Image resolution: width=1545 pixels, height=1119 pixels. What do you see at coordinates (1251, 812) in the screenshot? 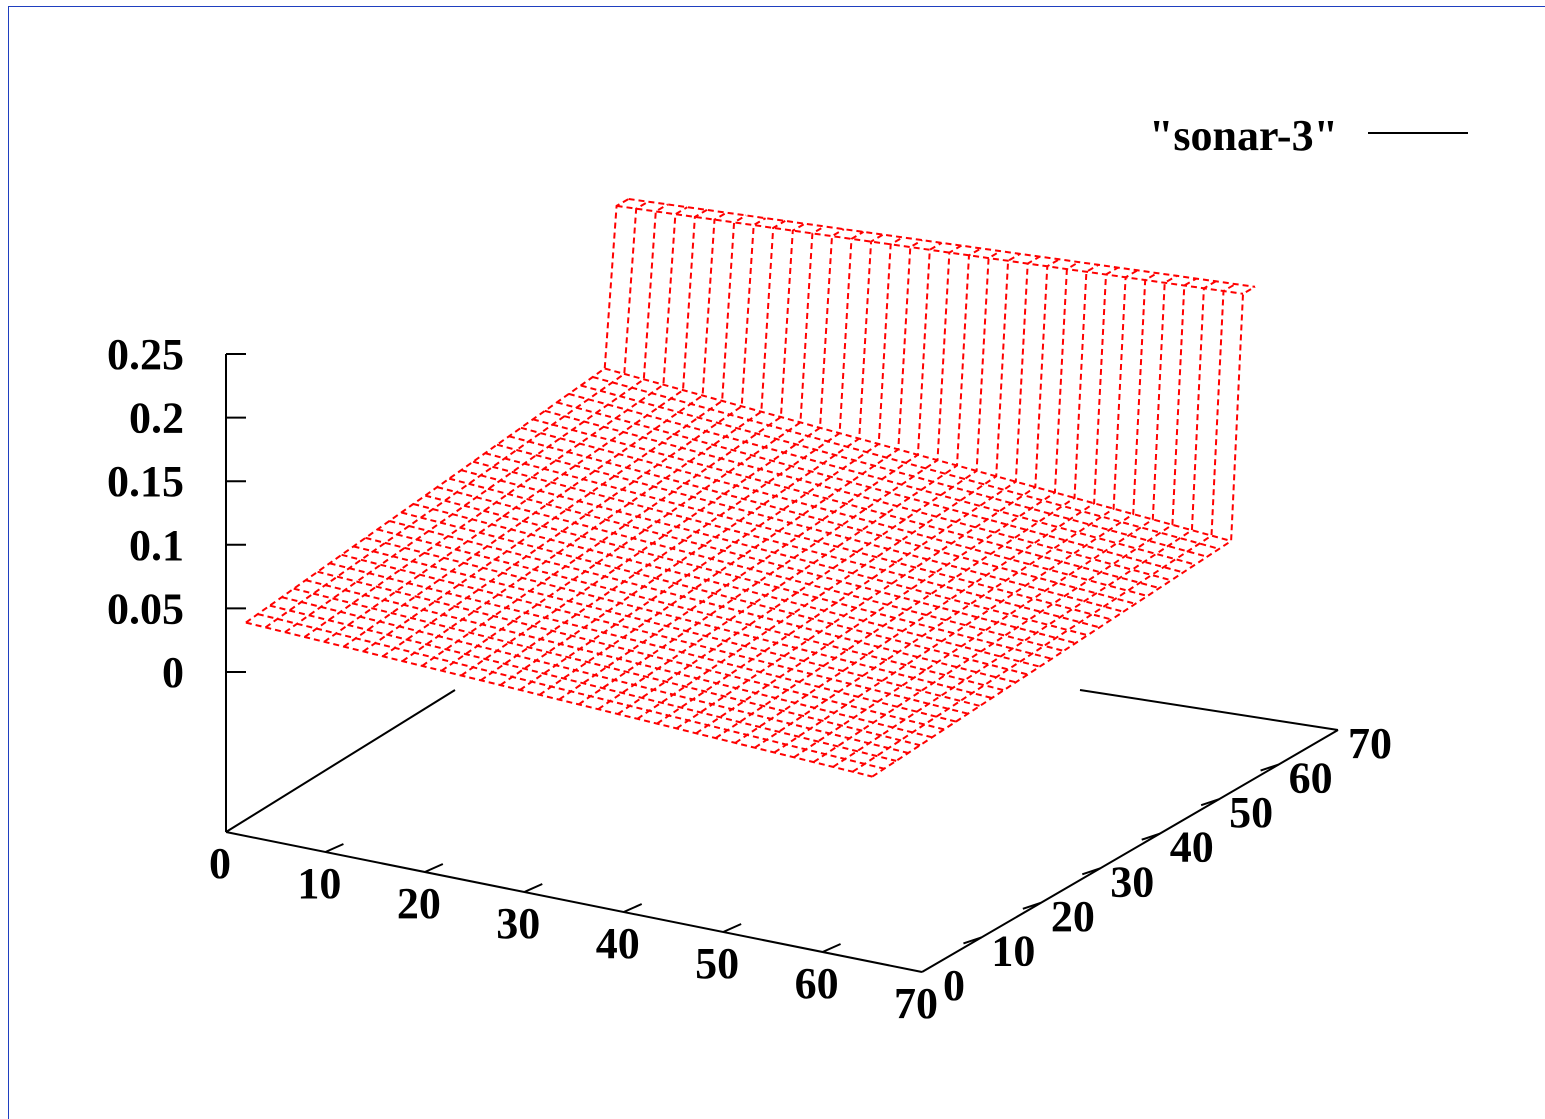
I see `y-tick-label: 50` at bounding box center [1251, 812].